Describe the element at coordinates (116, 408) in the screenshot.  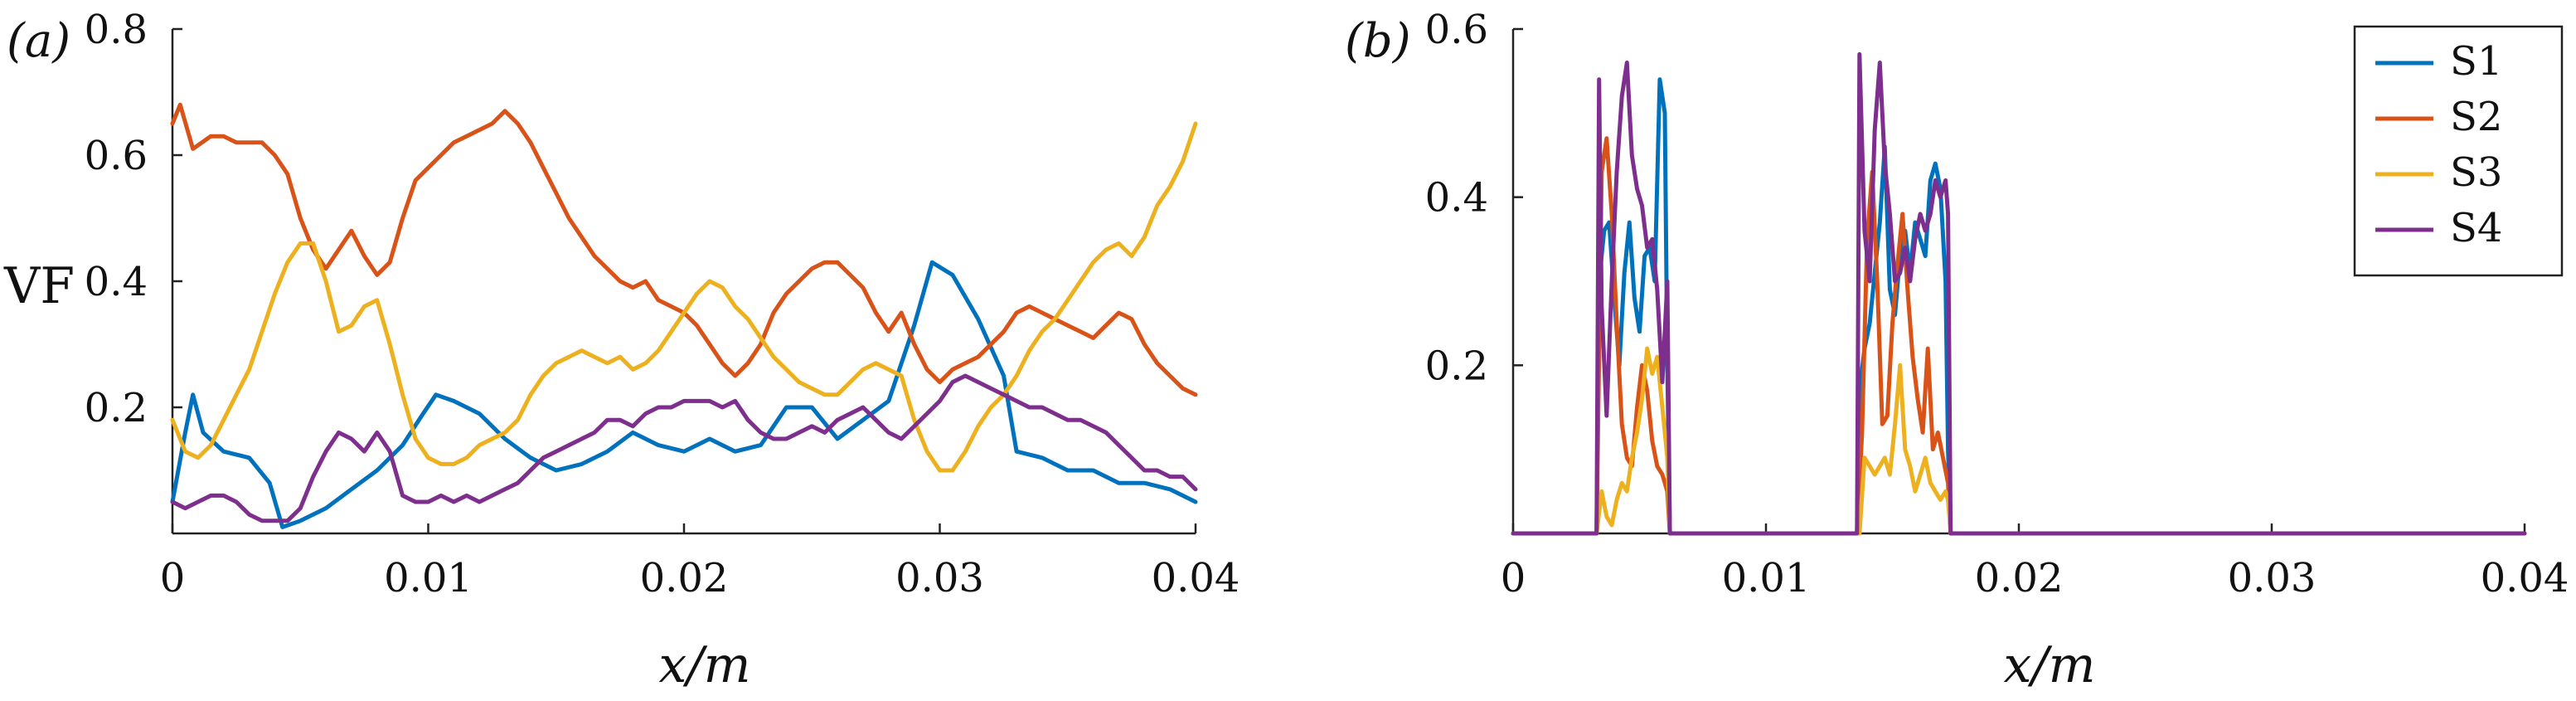
I see `panel-a-y-tick-label: 0.2` at that location.